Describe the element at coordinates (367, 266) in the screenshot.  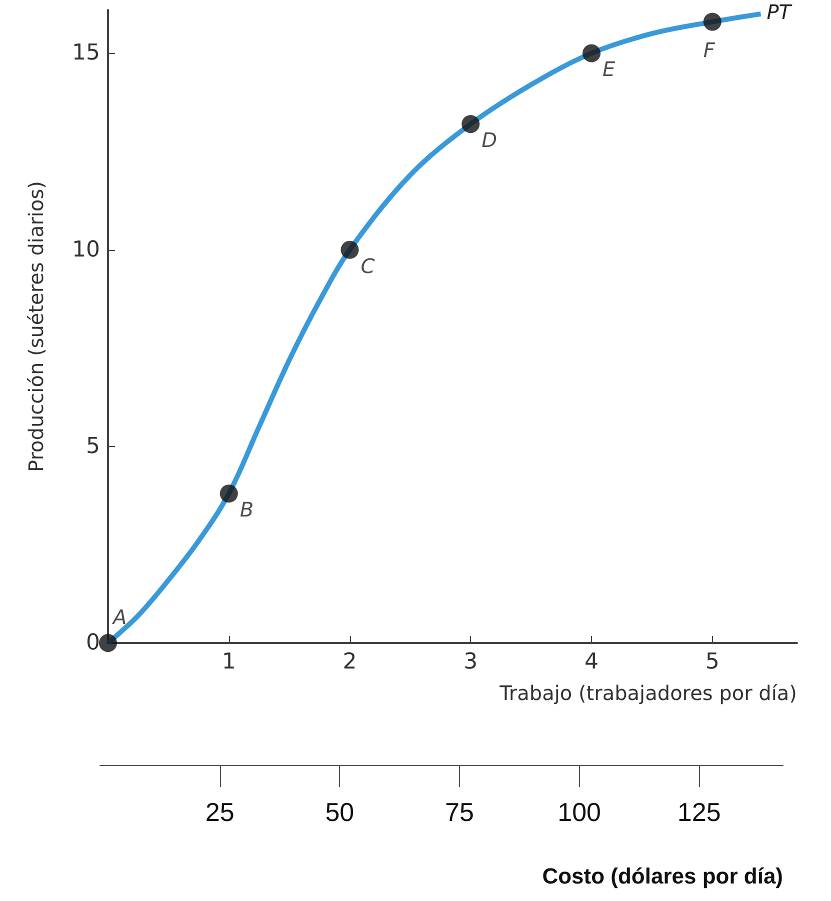
I see `annotation: C` at that location.